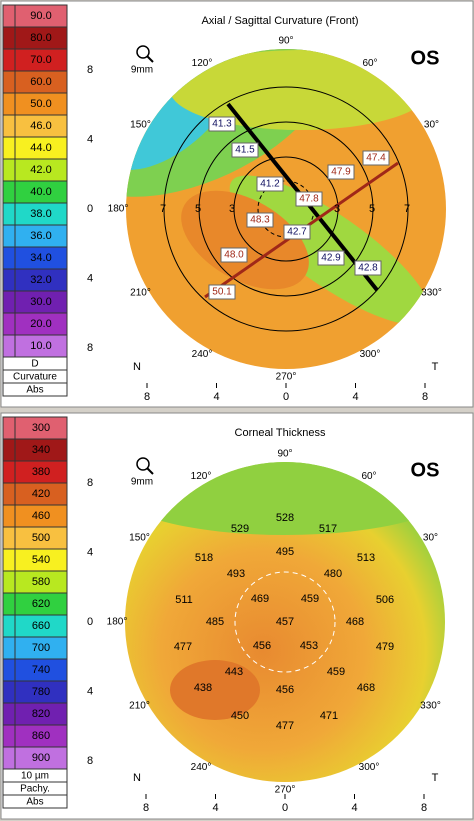 Image resolution: width=474 pixels, height=821 pixels. I want to click on scale-label: 300, so click(41, 428).